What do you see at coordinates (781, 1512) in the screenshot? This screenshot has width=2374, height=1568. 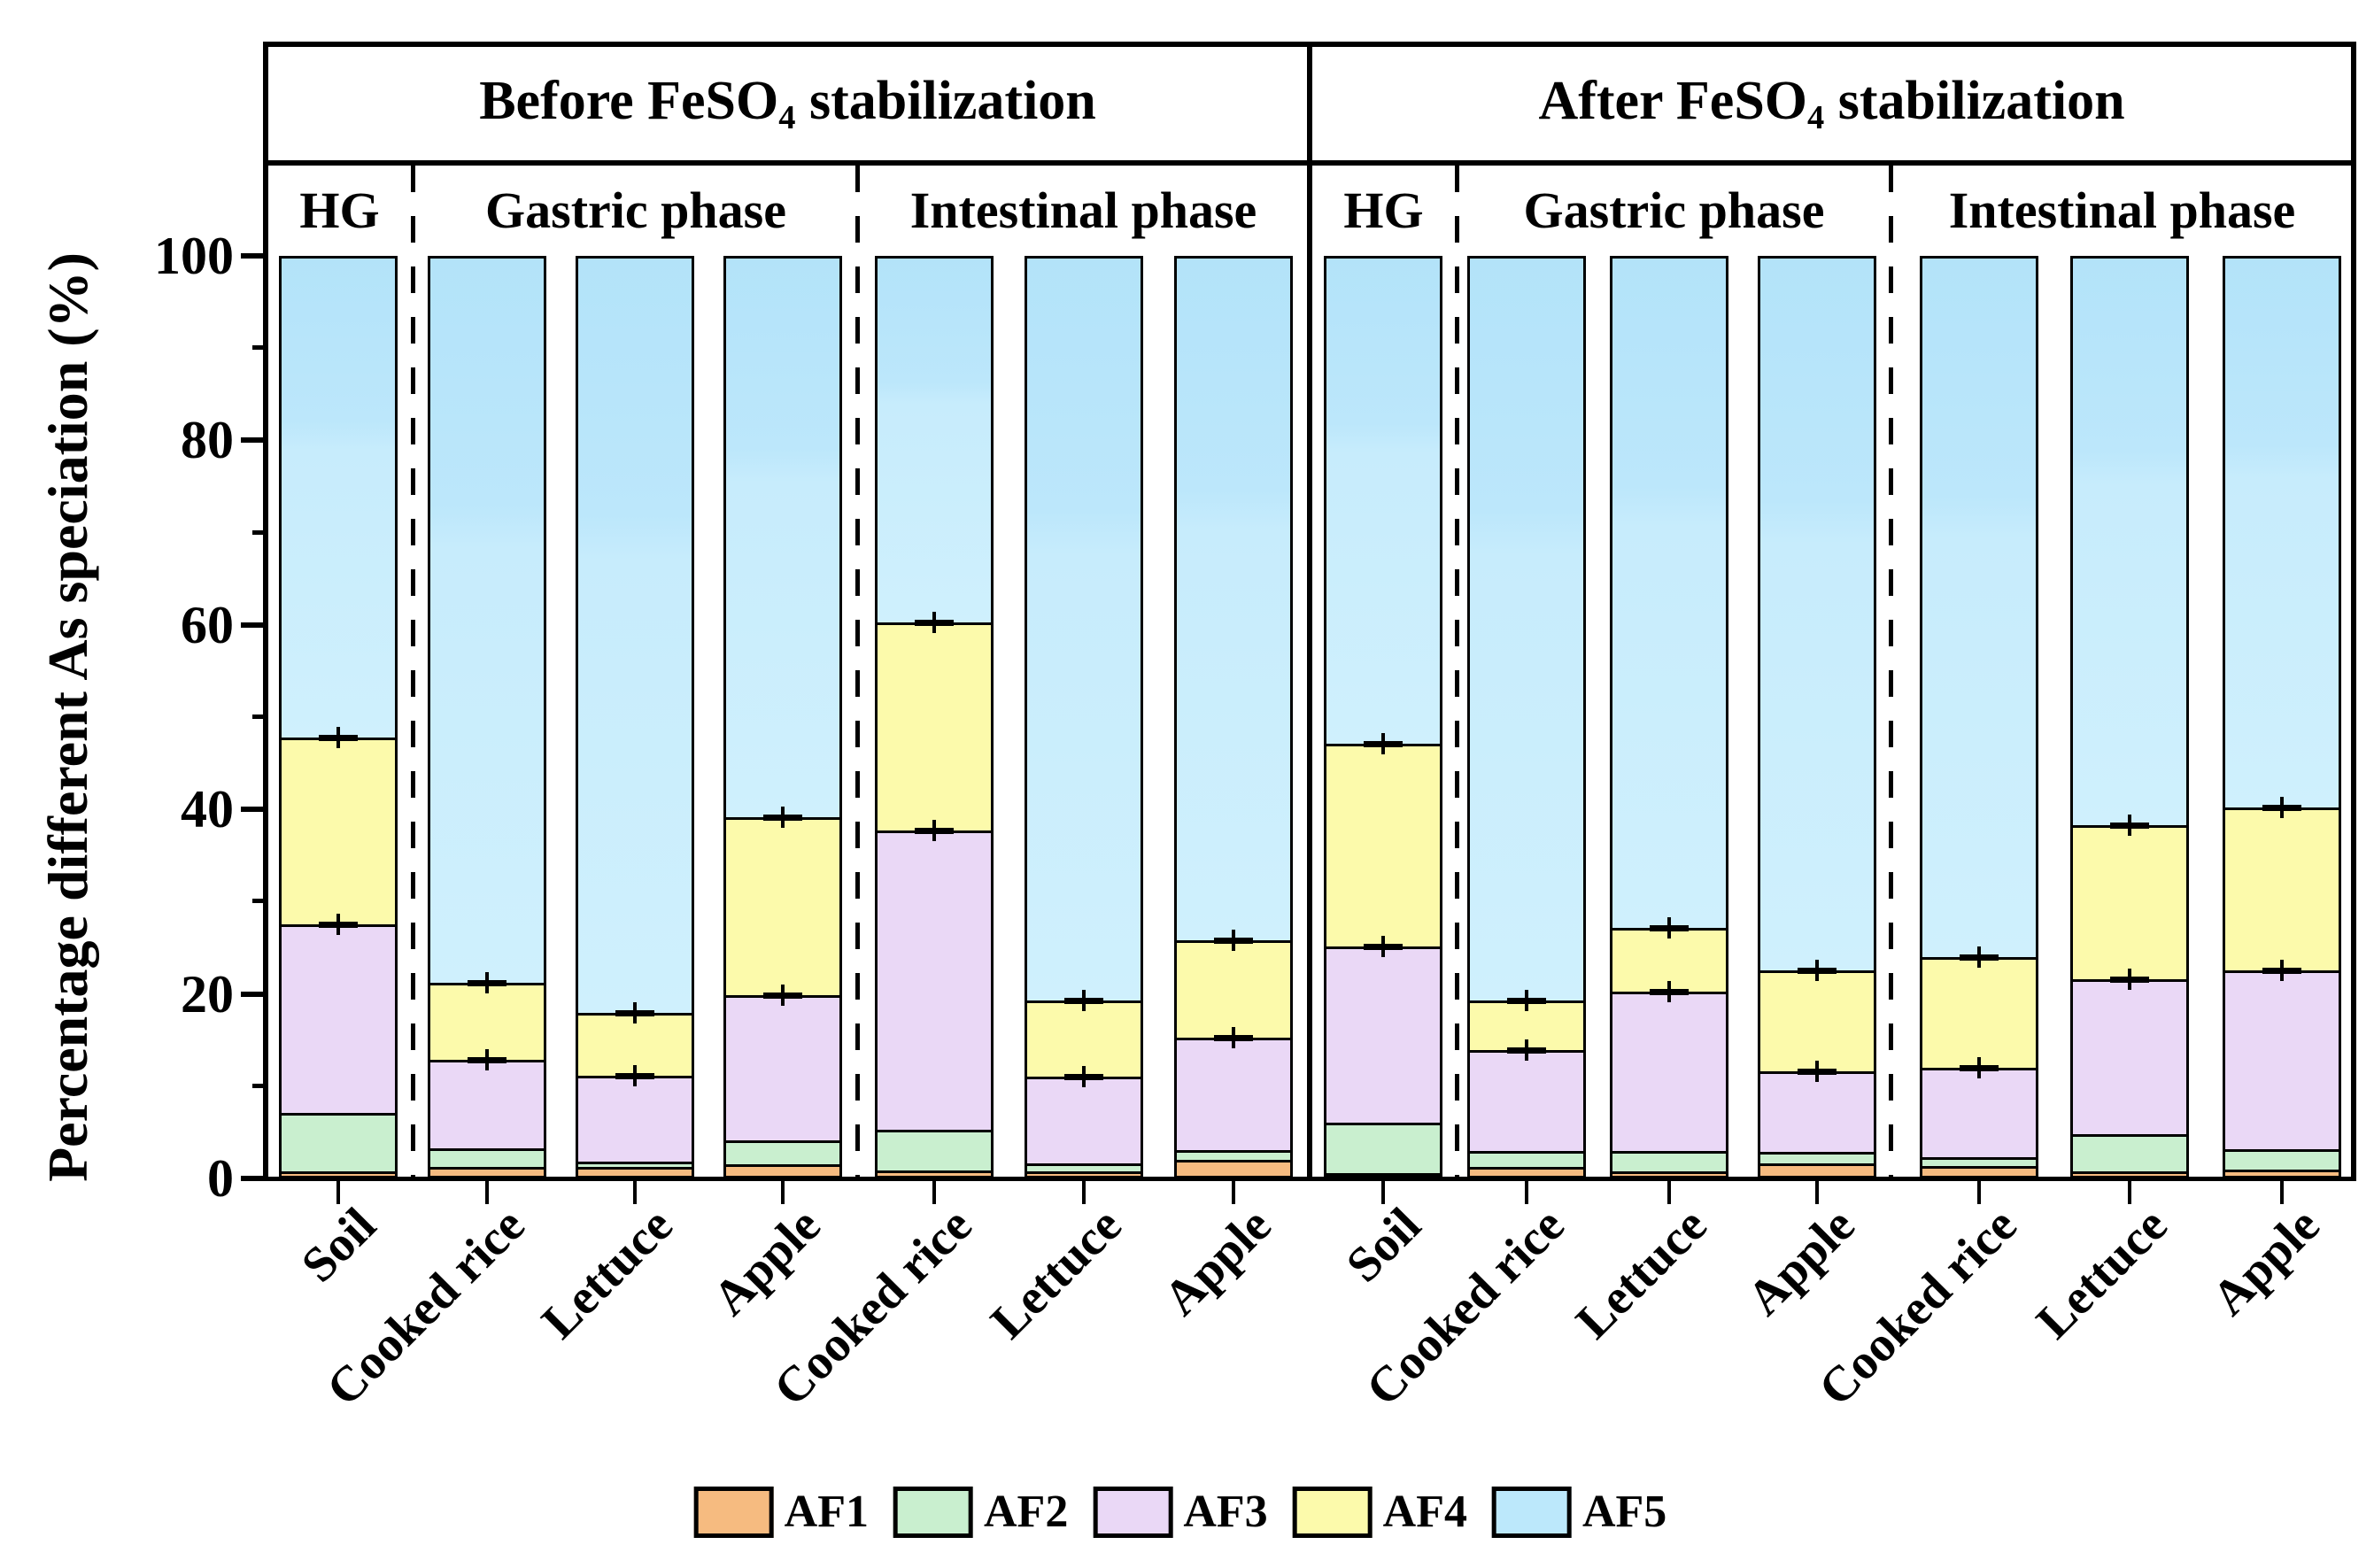 I see `legend-item-af1: AF1` at bounding box center [781, 1512].